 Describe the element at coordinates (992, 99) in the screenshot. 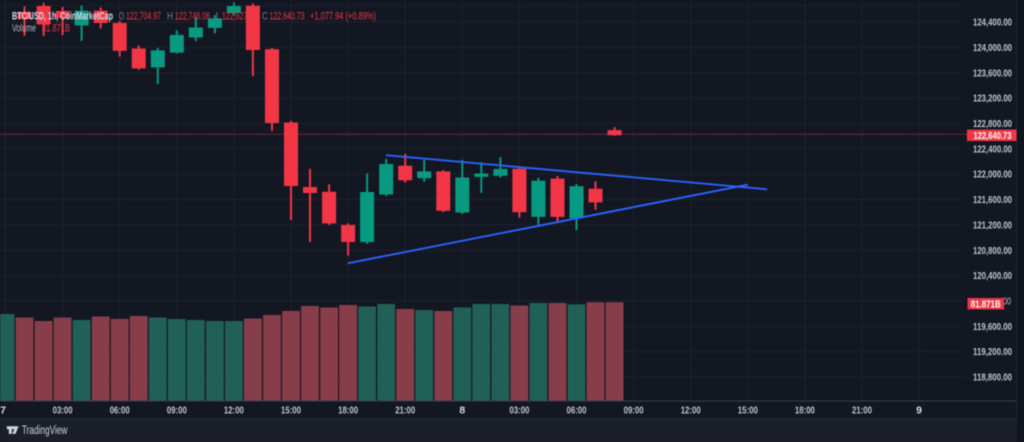

I see `svg-text: 123,200.00` at that location.